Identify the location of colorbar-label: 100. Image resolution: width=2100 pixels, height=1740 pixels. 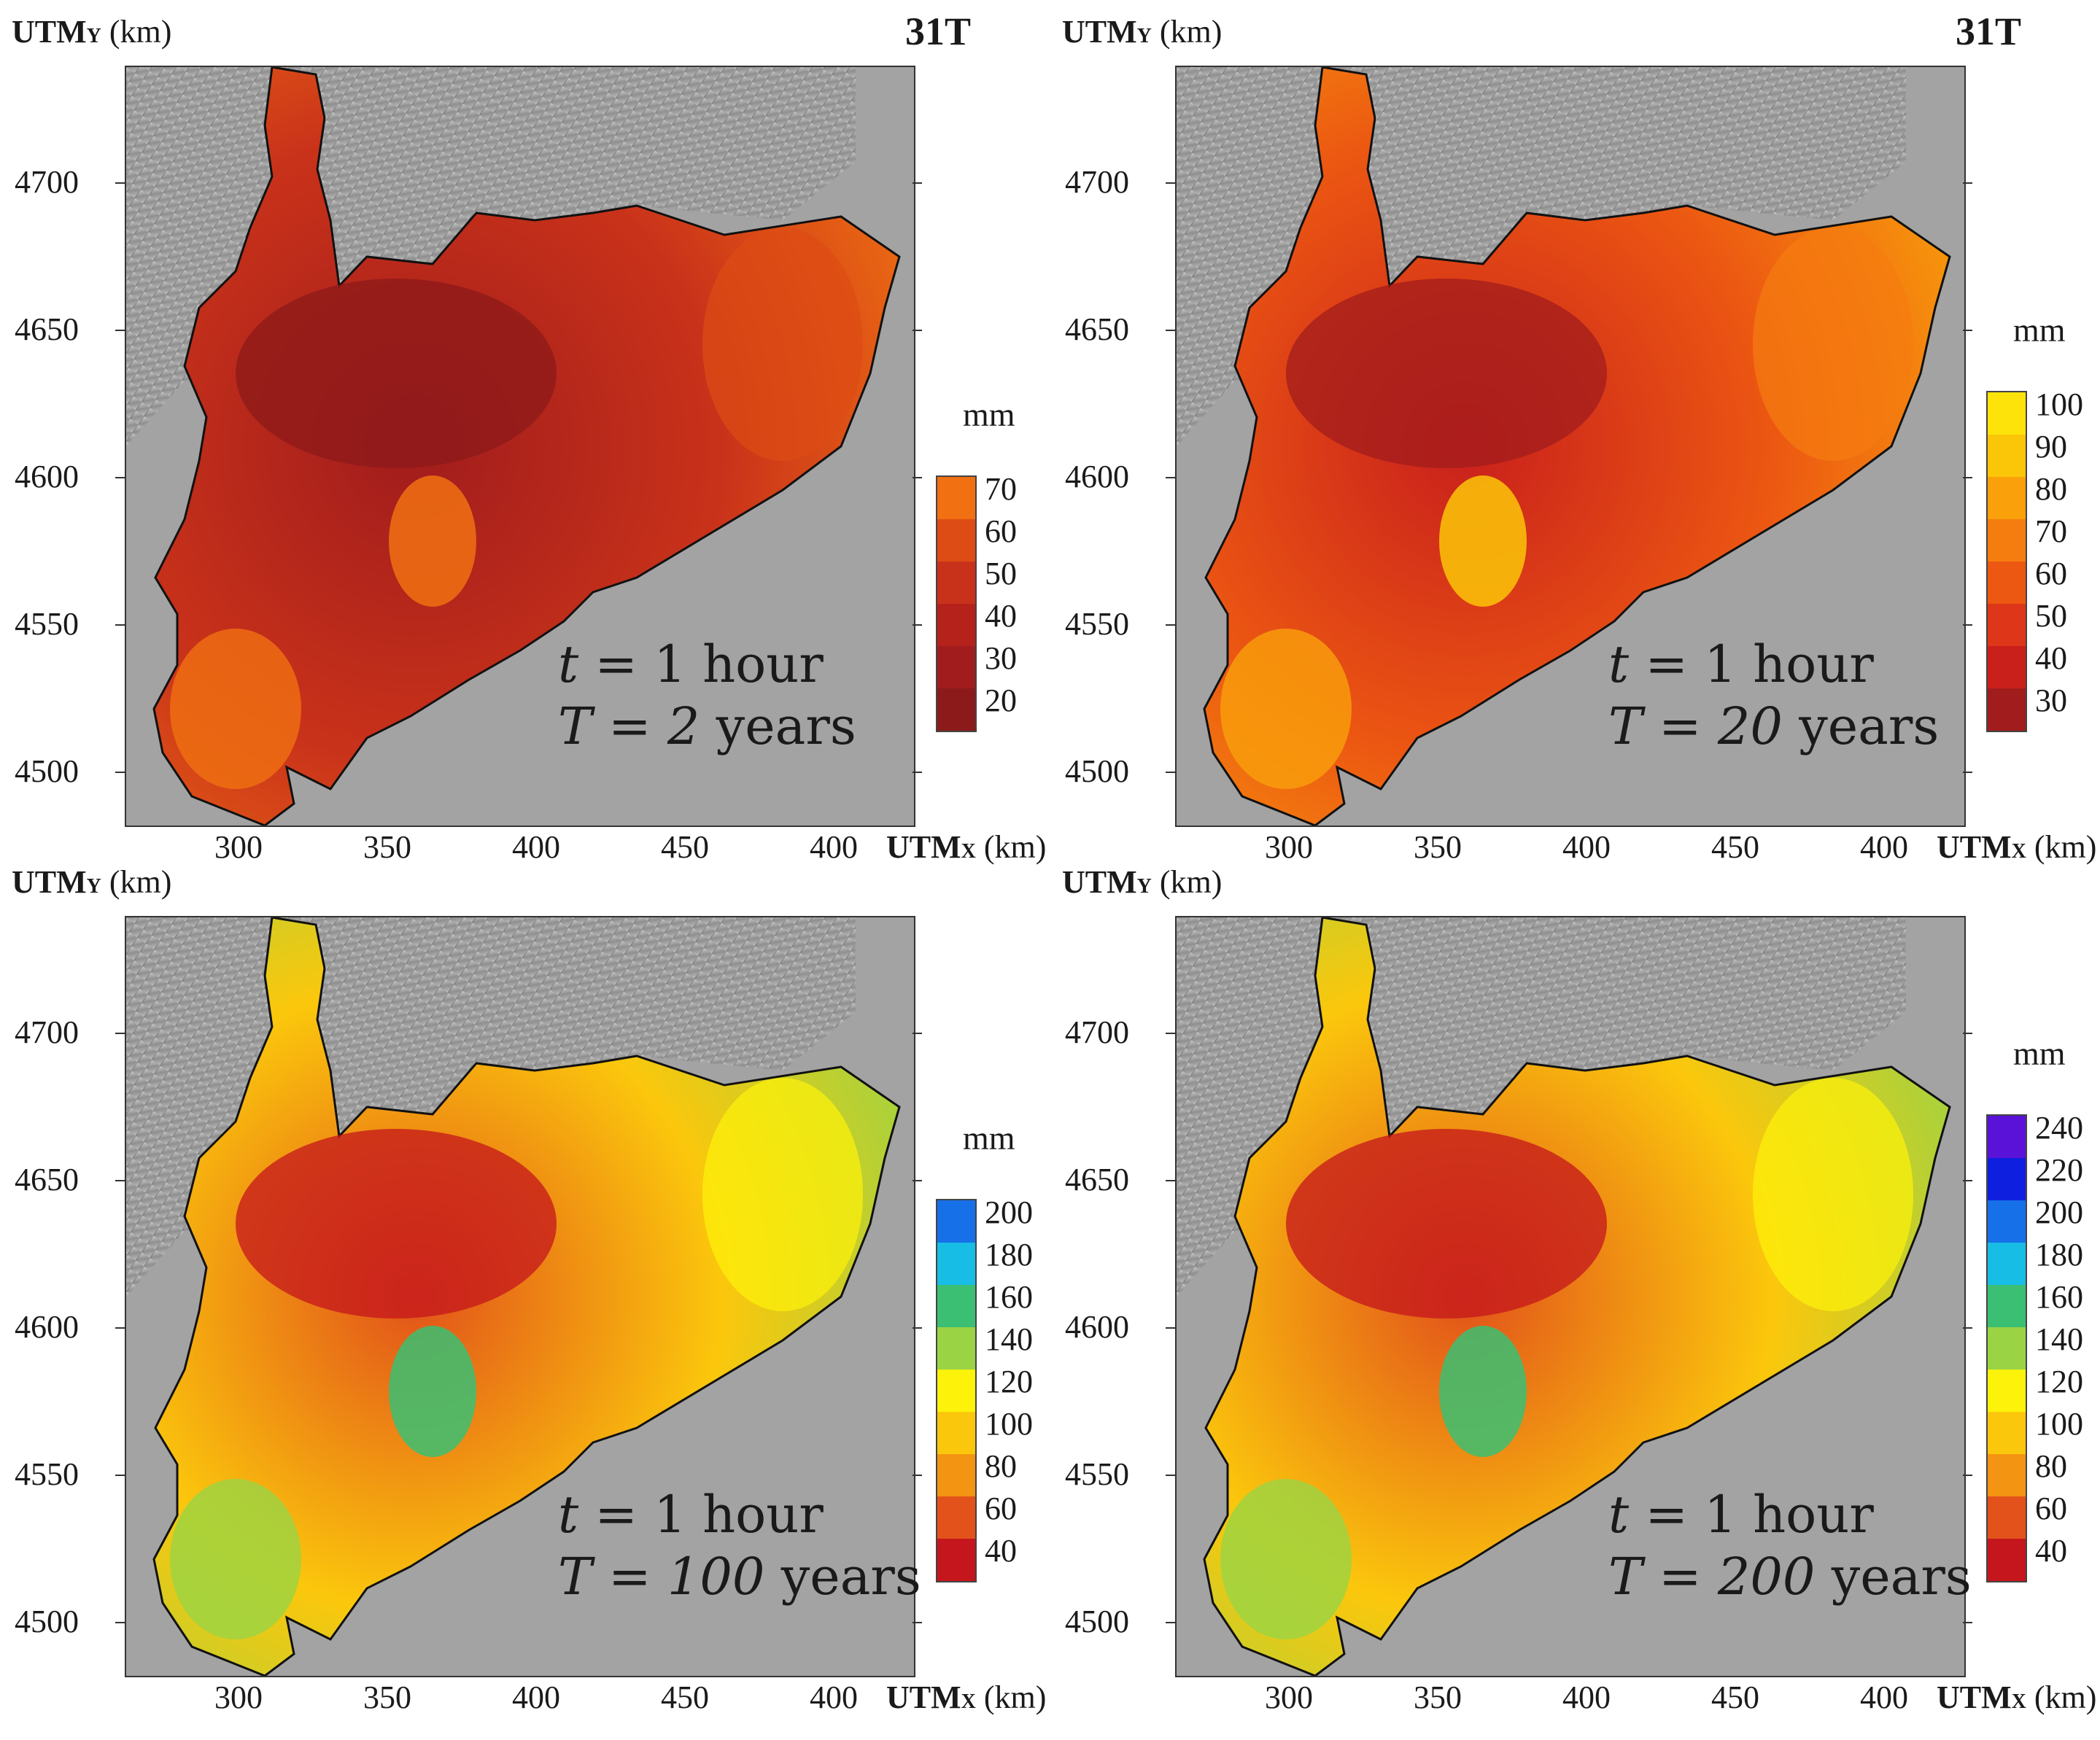
(2059, 1424).